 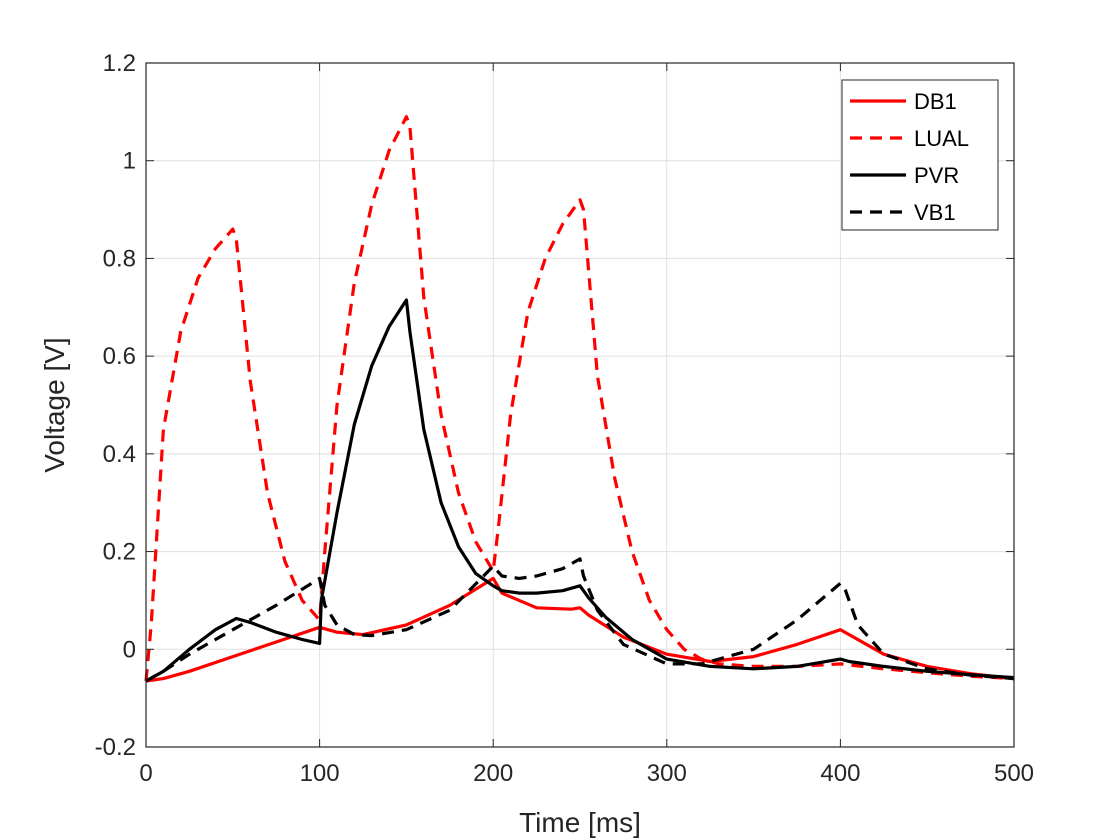 What do you see at coordinates (119, 552) in the screenshot?
I see `y-tick-label: 0.2` at bounding box center [119, 552].